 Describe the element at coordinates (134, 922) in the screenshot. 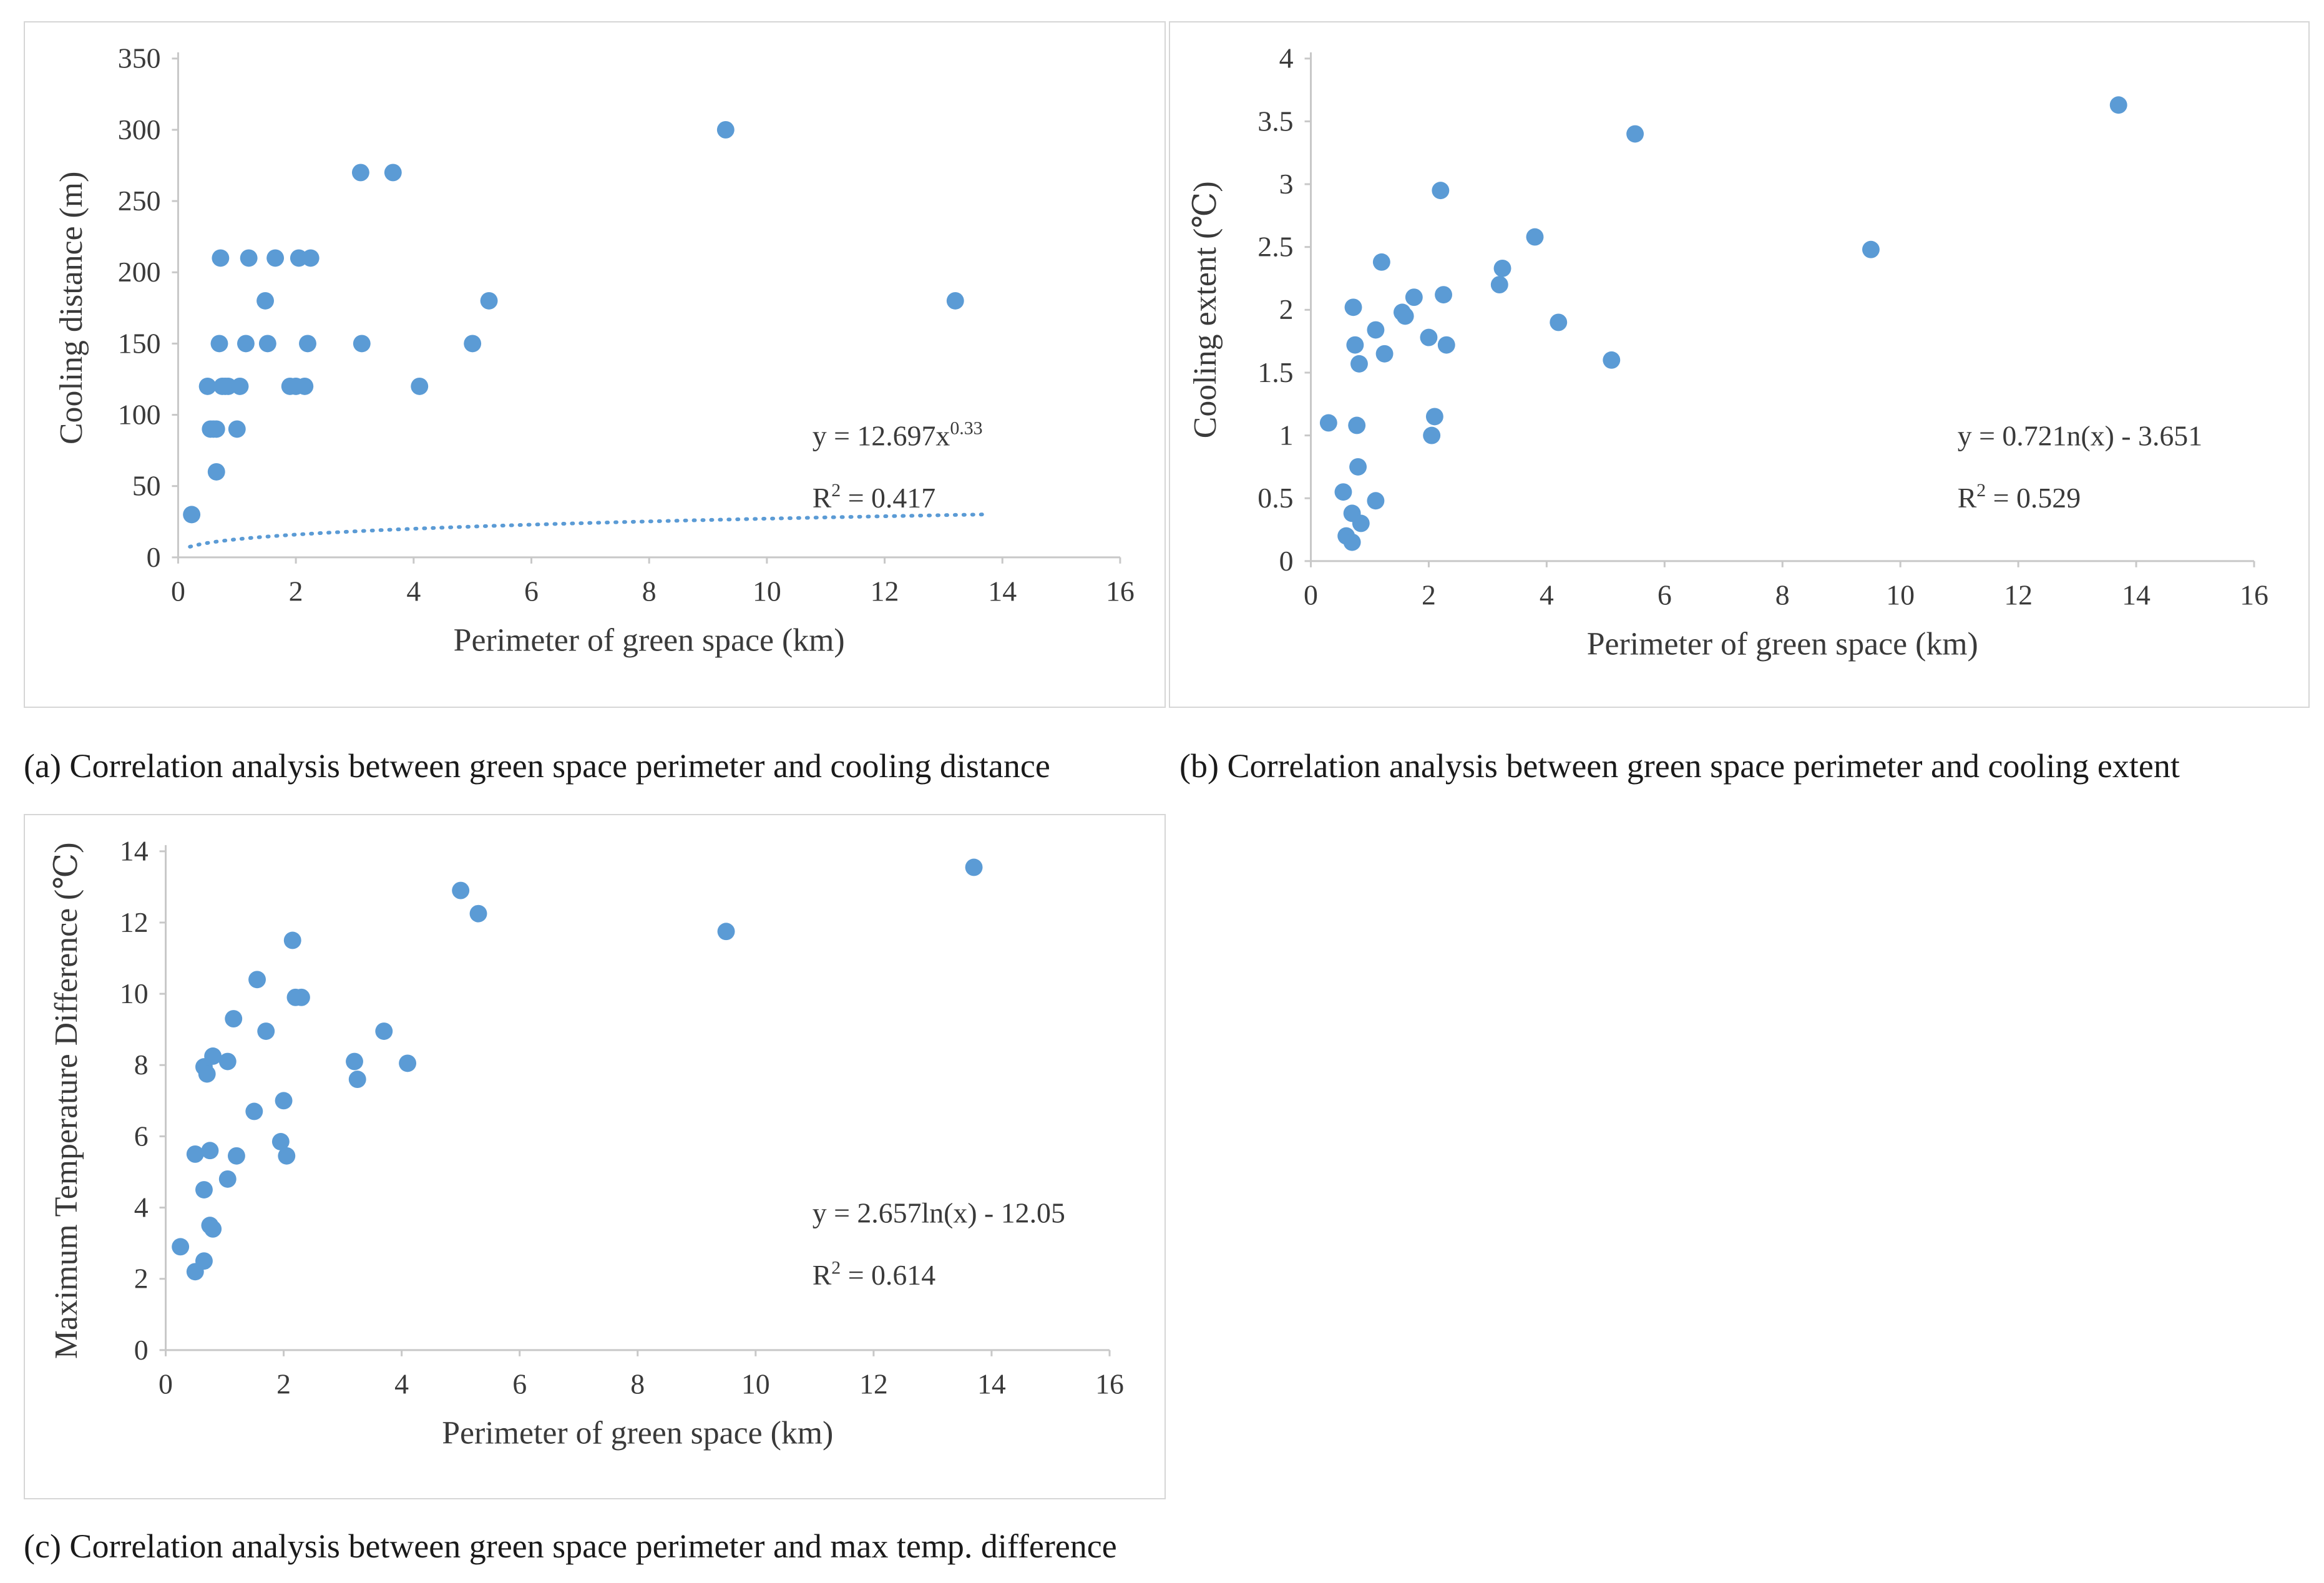

I see `y-tick-label: 12` at that location.